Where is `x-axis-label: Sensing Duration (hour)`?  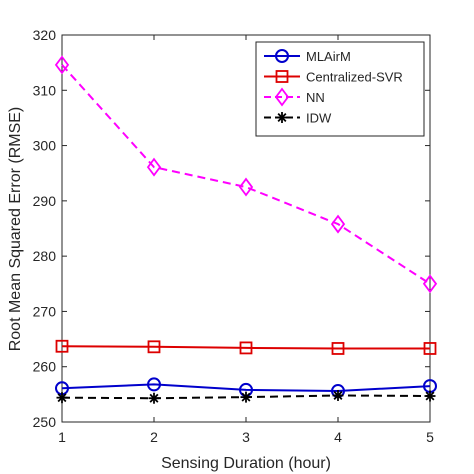
x-axis-label: Sensing Duration (hour) is located at coordinates (246, 463).